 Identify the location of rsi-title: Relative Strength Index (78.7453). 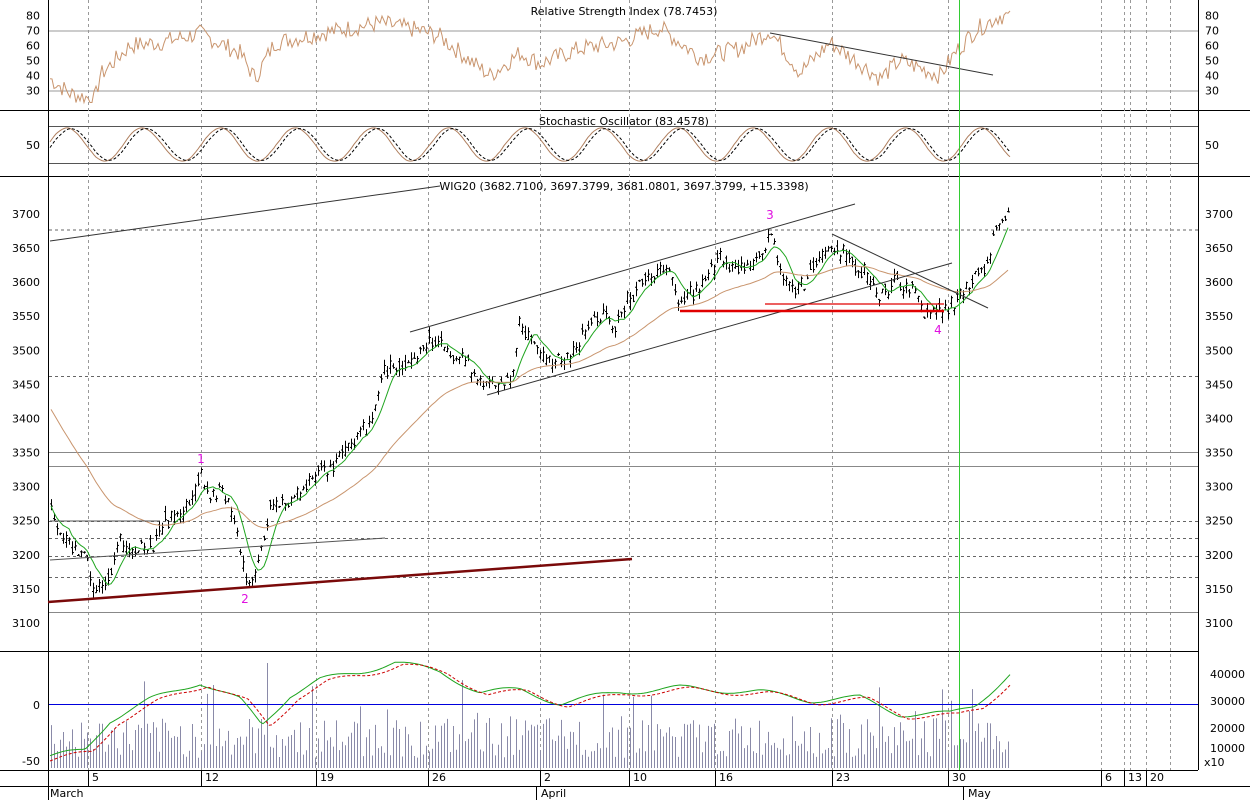
(624, 11).